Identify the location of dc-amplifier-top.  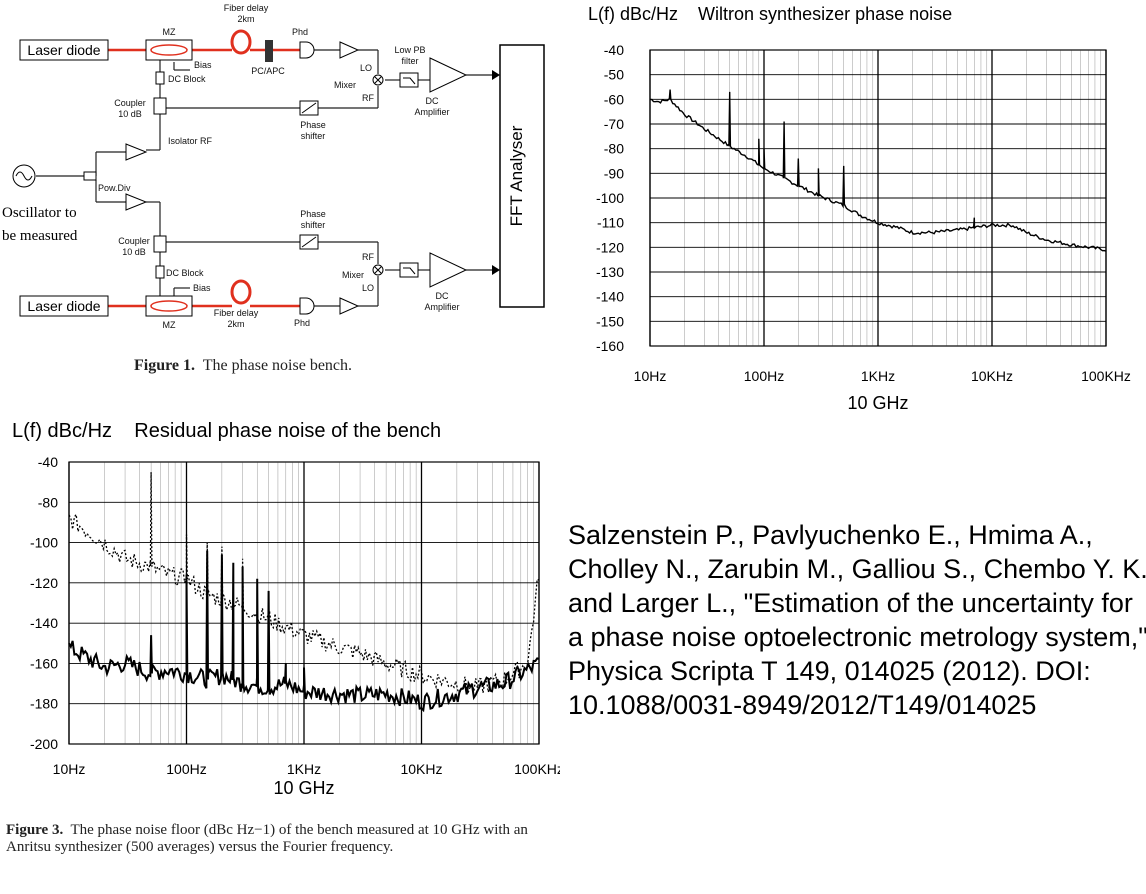
(448, 75).